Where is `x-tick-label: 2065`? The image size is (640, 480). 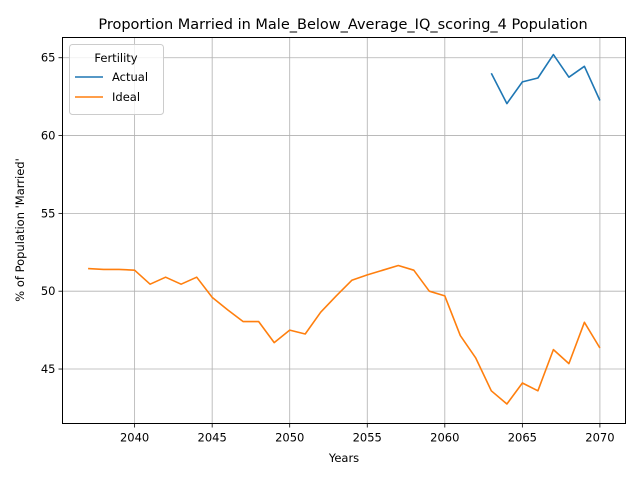 x-tick-label: 2065 is located at coordinates (522, 438).